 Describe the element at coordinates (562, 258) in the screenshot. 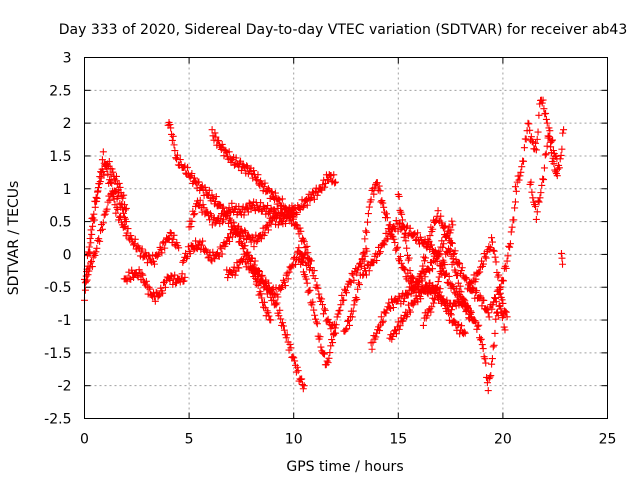

I see `series-sat-u` at that location.